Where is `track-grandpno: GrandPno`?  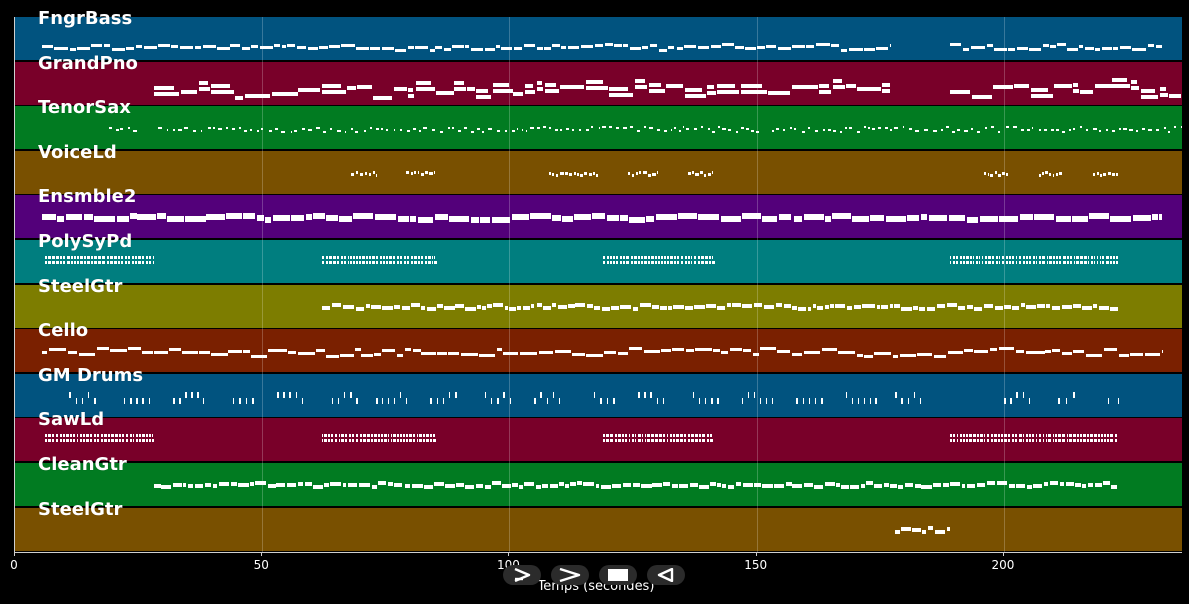 track-grandpno: GrandPno is located at coordinates (598, 79).